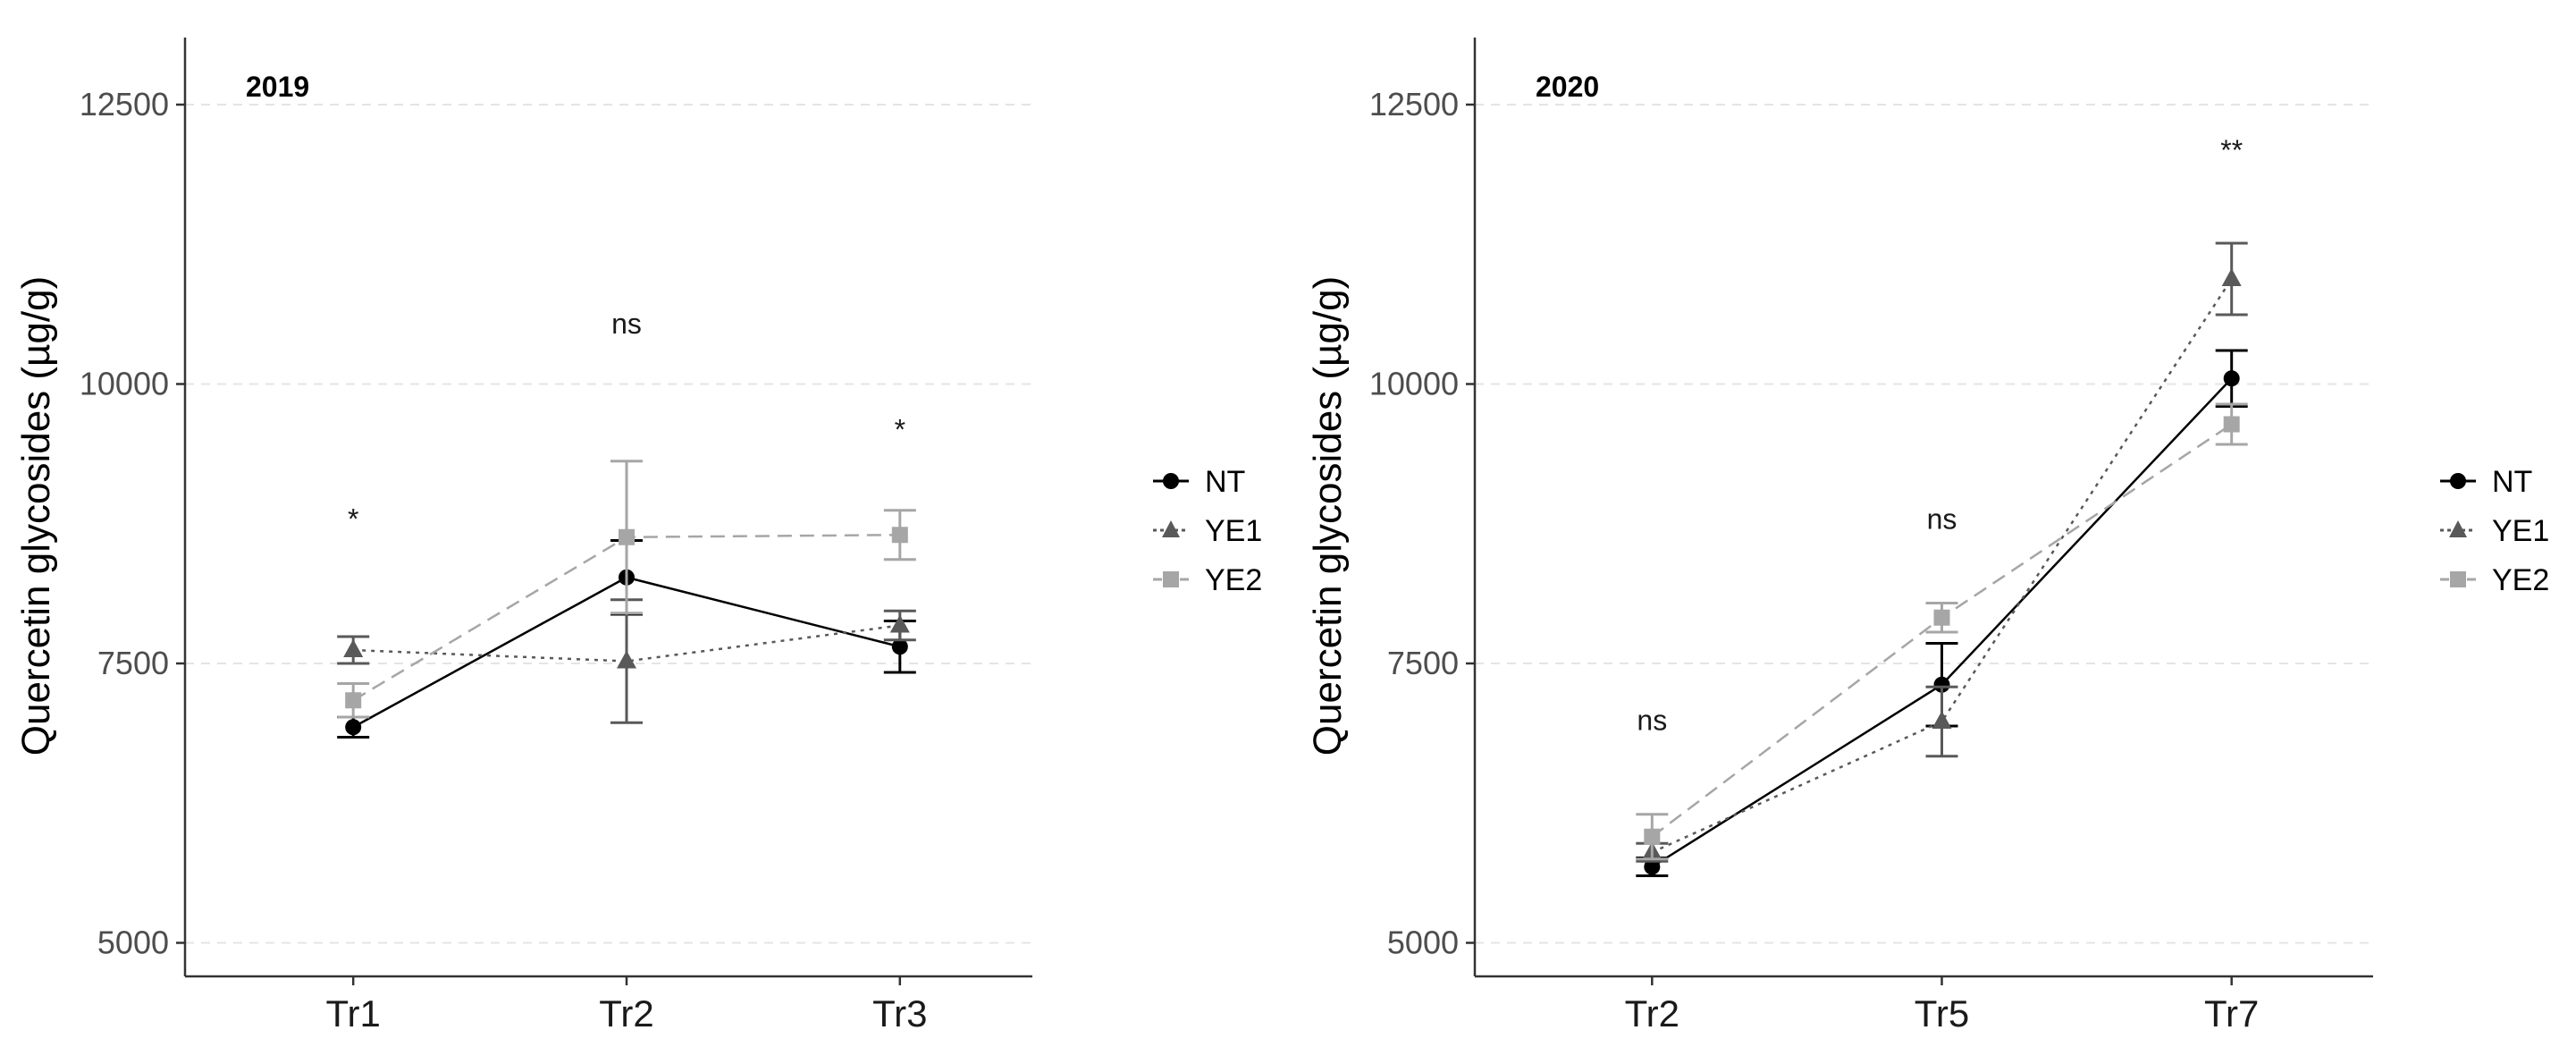 The image size is (2576, 1064). What do you see at coordinates (353, 1013) in the screenshot?
I see `x-tick-label: Tr1` at bounding box center [353, 1013].